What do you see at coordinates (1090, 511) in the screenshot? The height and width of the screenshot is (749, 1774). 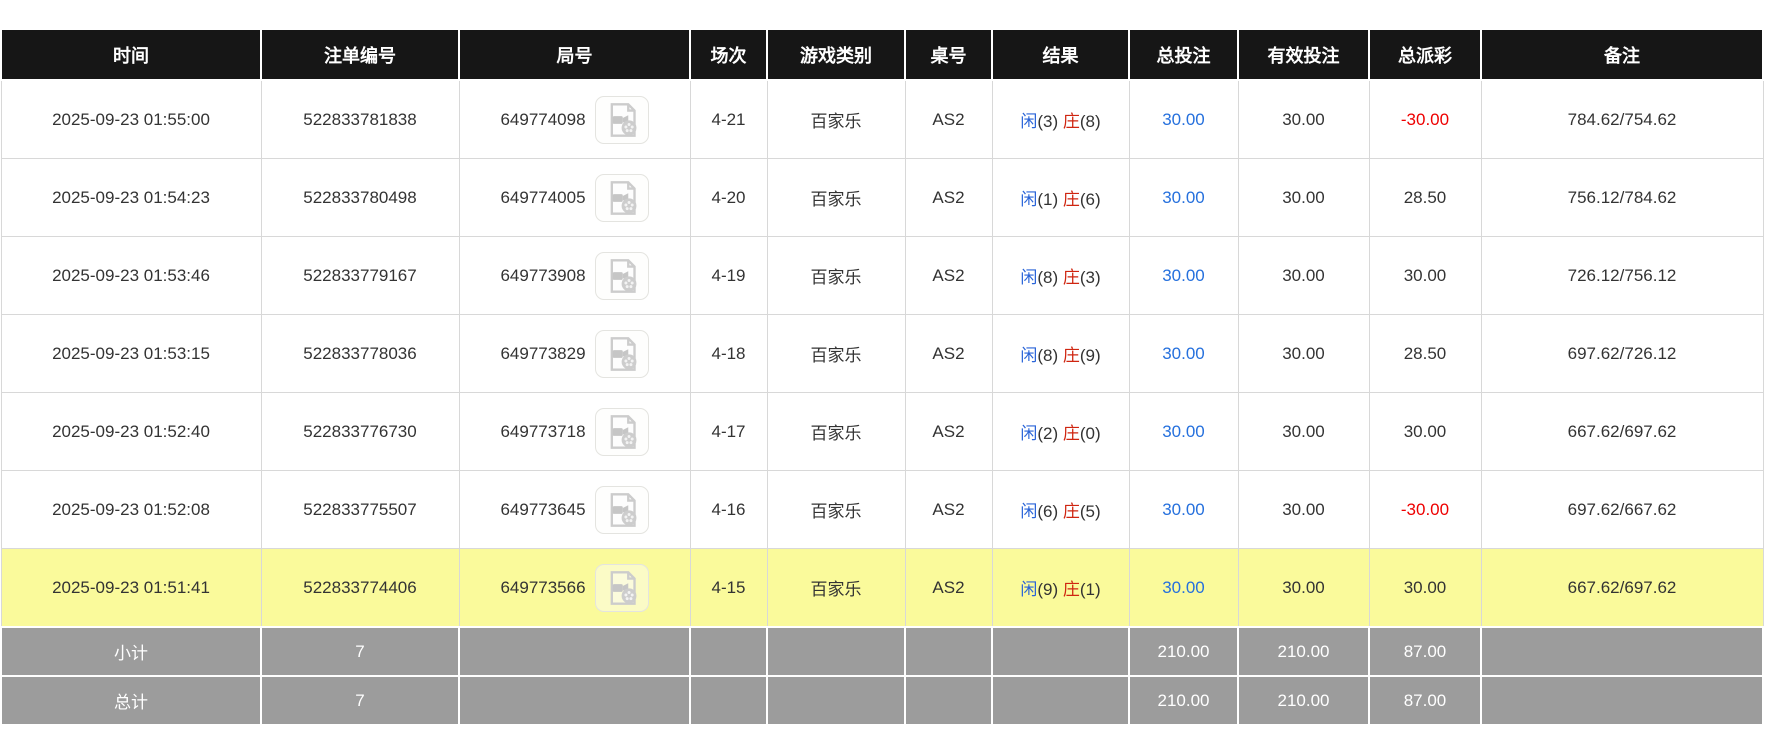 I see `result-banker-score: (5)` at bounding box center [1090, 511].